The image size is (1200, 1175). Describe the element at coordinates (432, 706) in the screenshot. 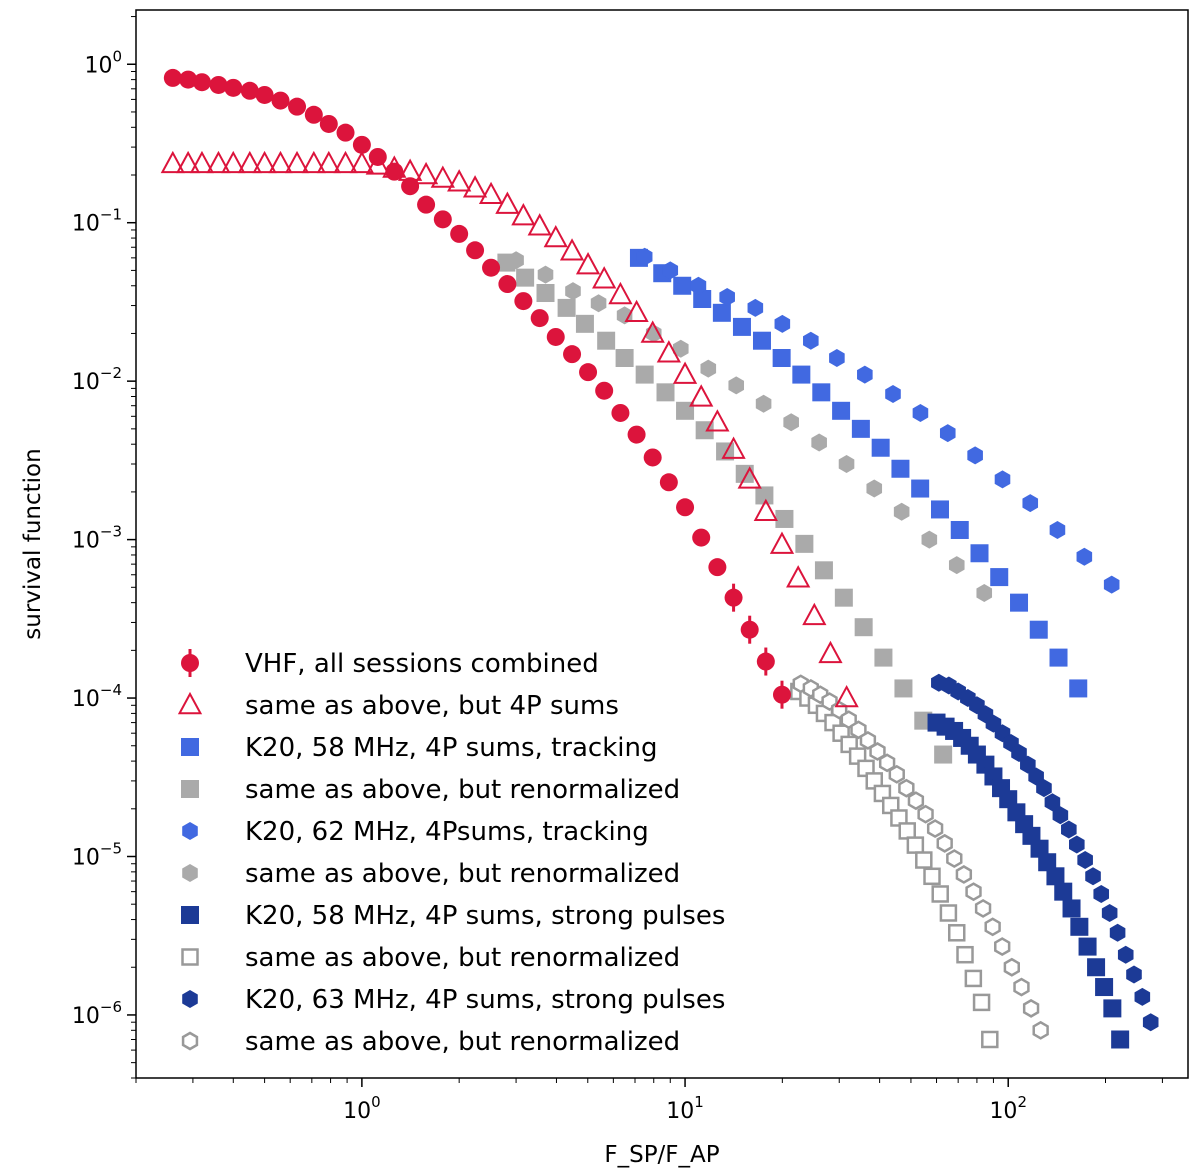

I see `legend-label: same as above, but 4P sums` at that location.